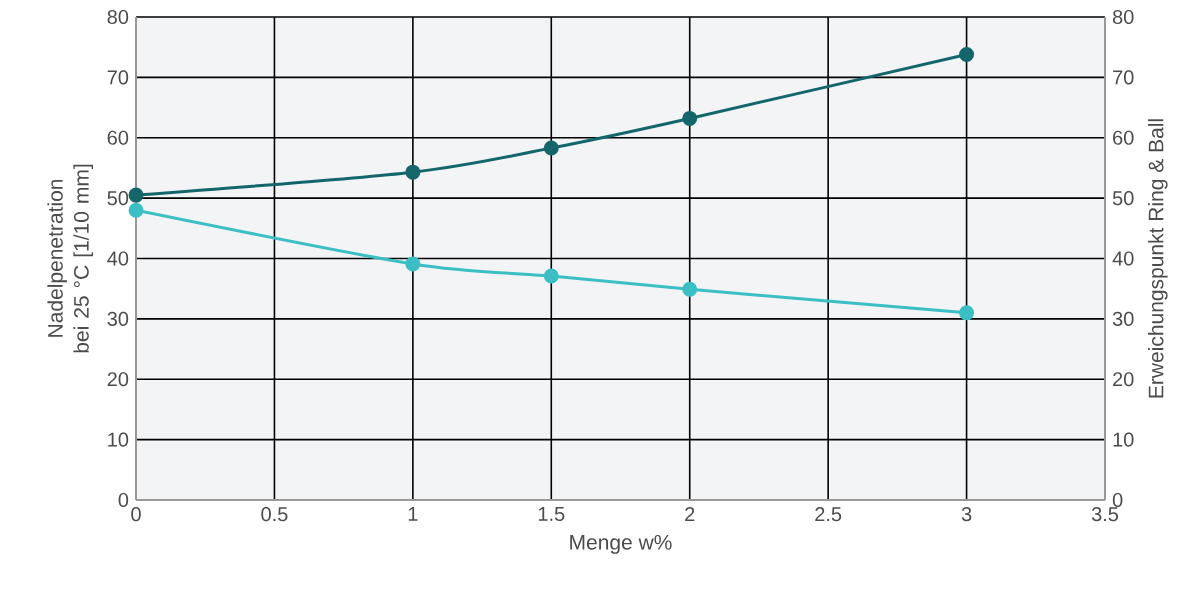  I want to click on y-tick-label: 80, so click(118, 17).